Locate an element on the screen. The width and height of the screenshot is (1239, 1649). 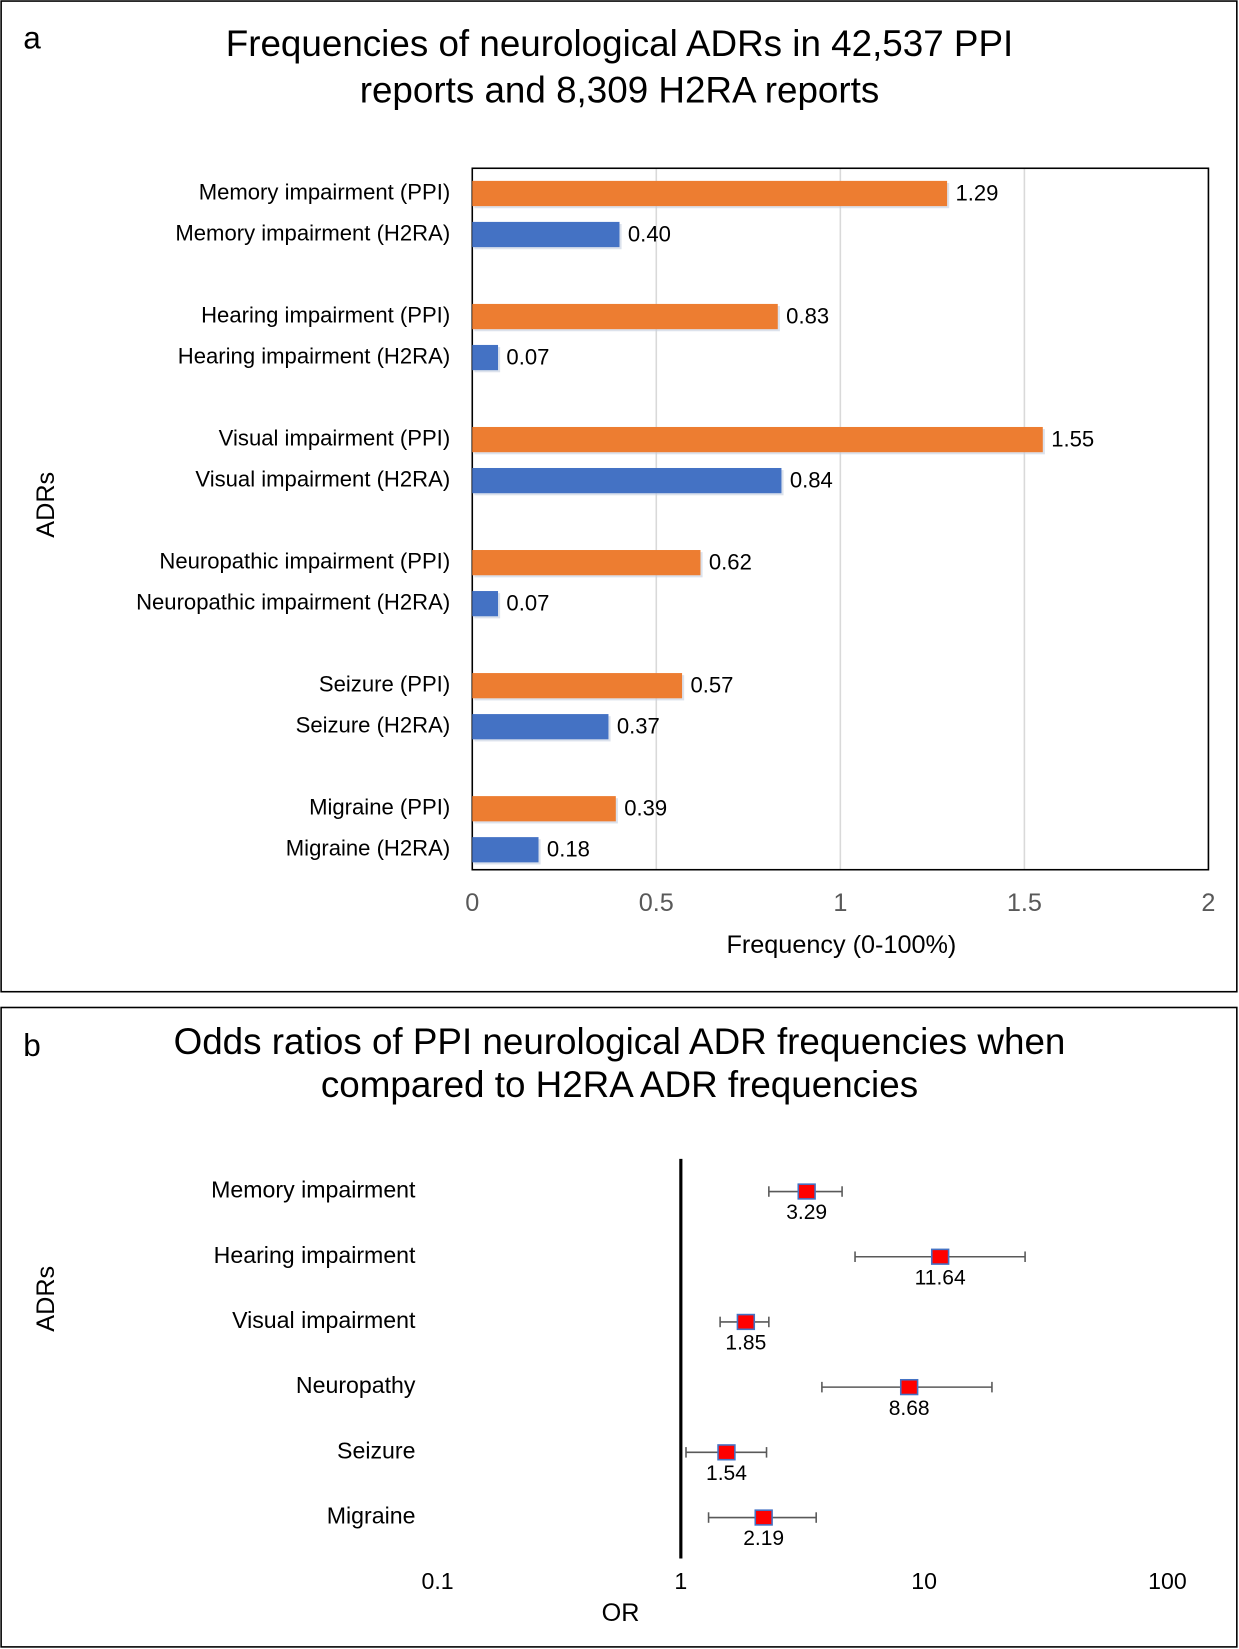
y-tick-label: Visual impairment is located at coordinates (324, 1320).